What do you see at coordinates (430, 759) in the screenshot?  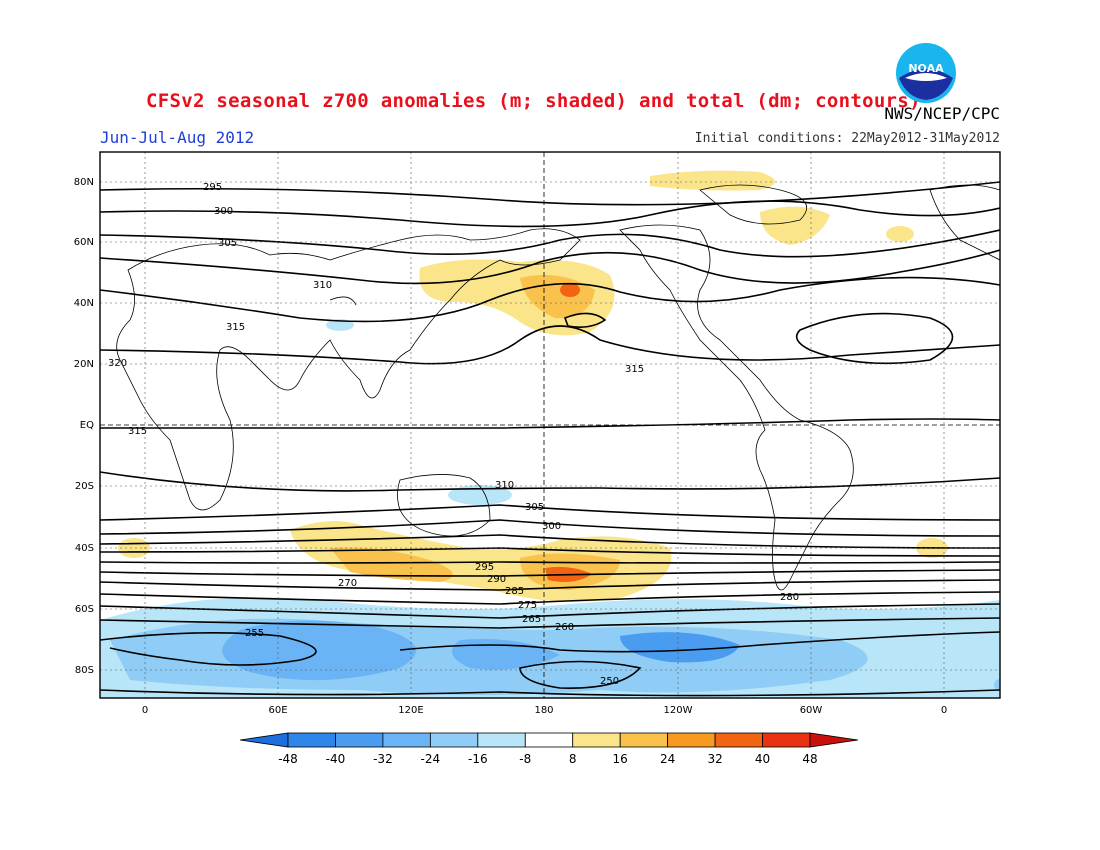 I see `colorbar-label: -24` at bounding box center [430, 759].